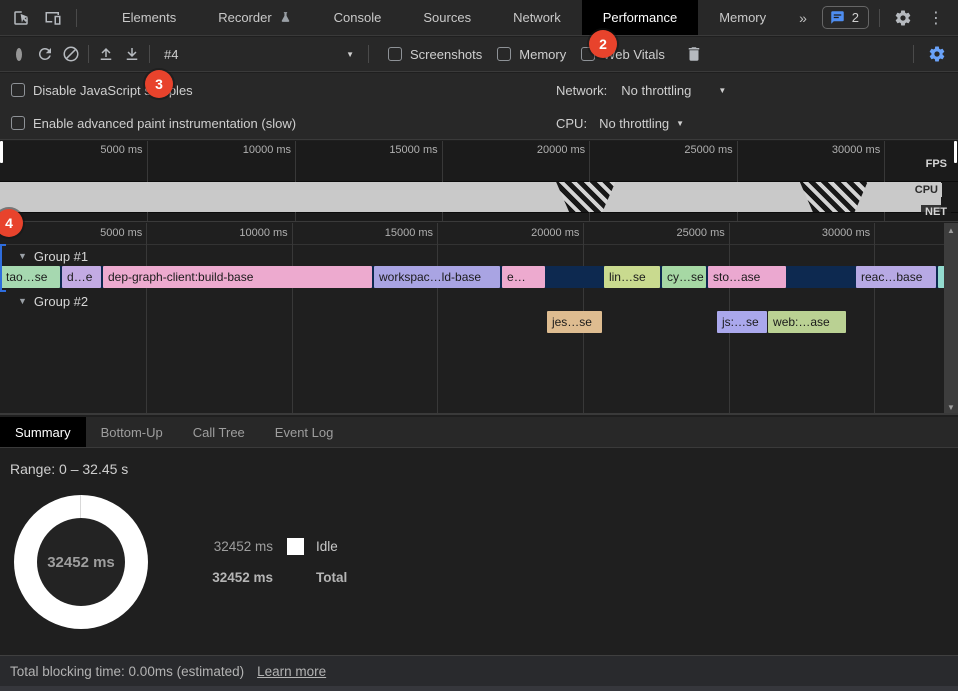 This screenshot has width=958, height=691. Describe the element at coordinates (896, 277) in the screenshot. I see `flame-bar: reac…base` at that location.